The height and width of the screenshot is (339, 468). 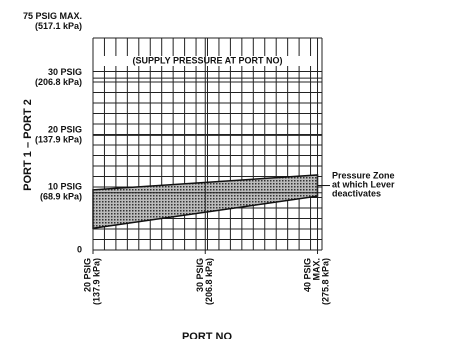 I want to click on y-tick-label: 30 PSIG (206.8 kPa), so click(x=58, y=77).